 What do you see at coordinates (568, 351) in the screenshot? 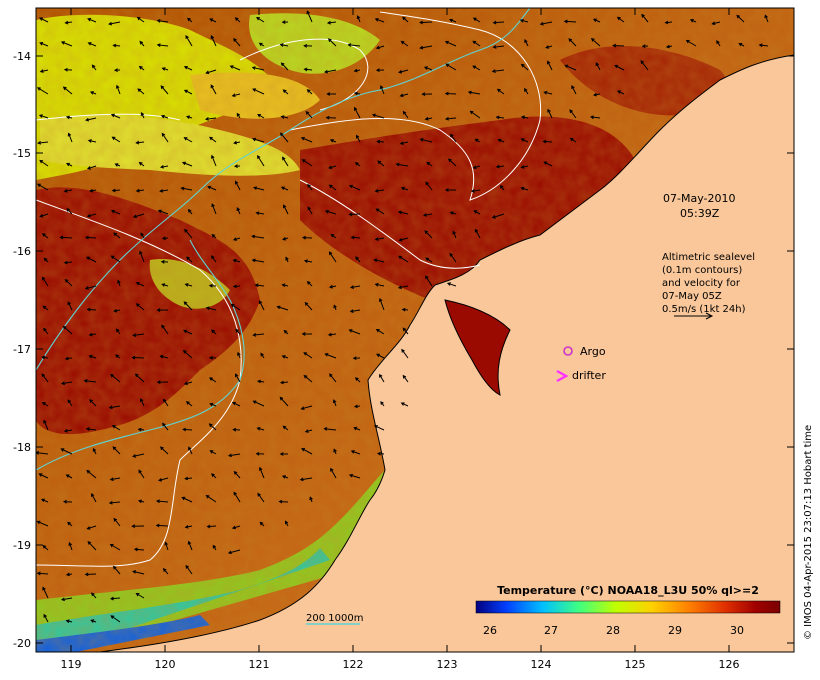
I see `argo-float-marker` at bounding box center [568, 351].